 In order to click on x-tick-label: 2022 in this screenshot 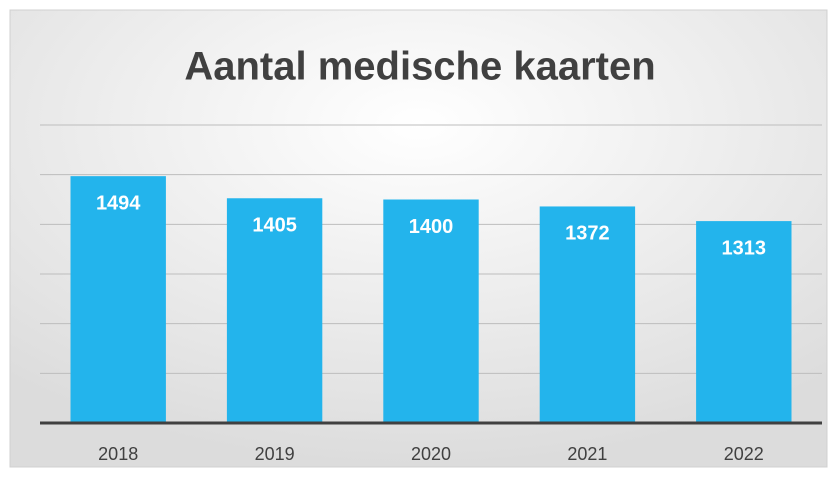, I will do `click(744, 454)`.